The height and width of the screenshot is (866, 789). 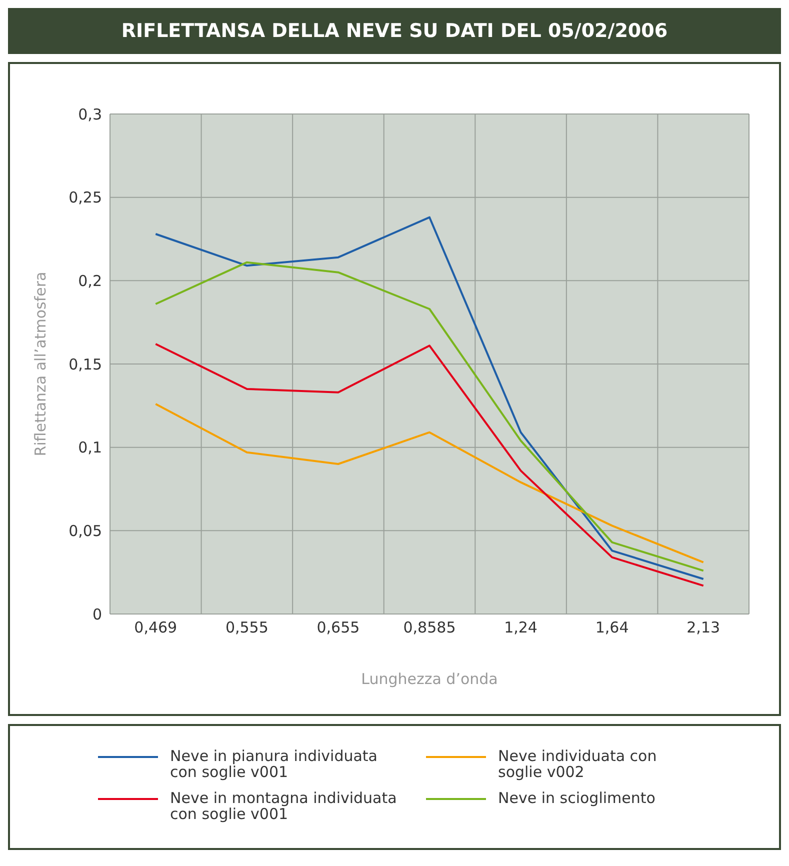 What do you see at coordinates (338, 627) in the screenshot?
I see `x-tick-label: 0,655` at bounding box center [338, 627].